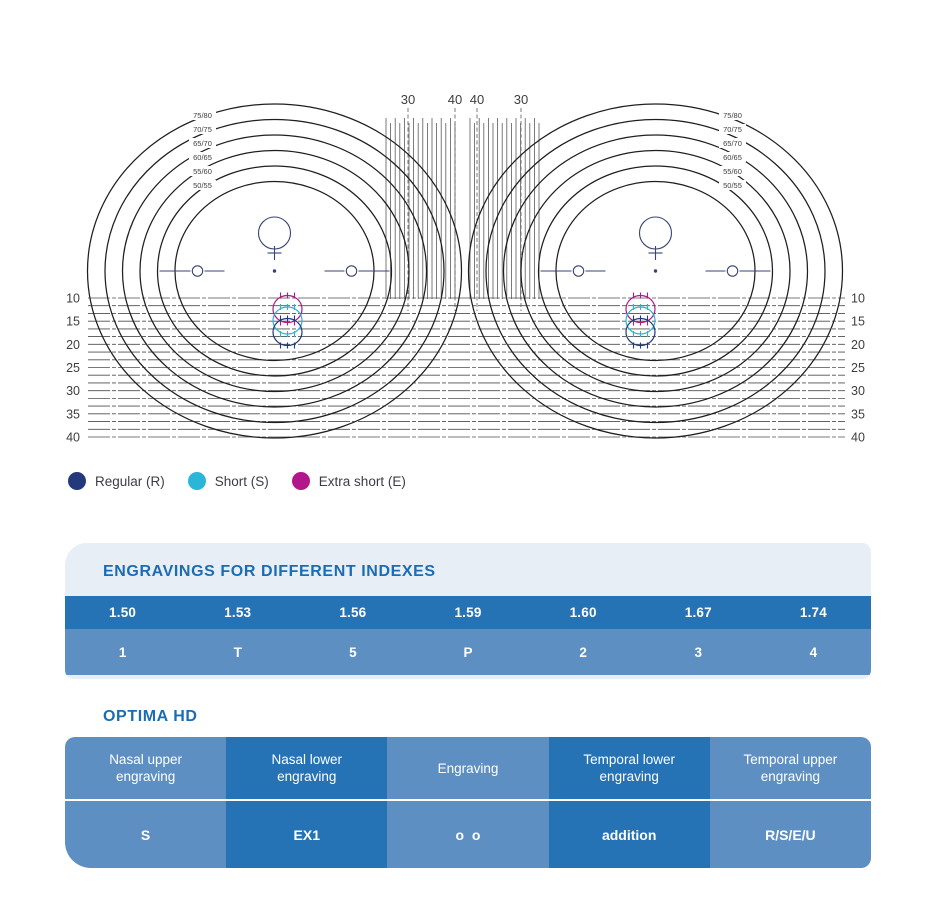 The height and width of the screenshot is (908, 934). Describe the element at coordinates (300, 481) in the screenshot. I see `extra-short-color-dot` at that location.